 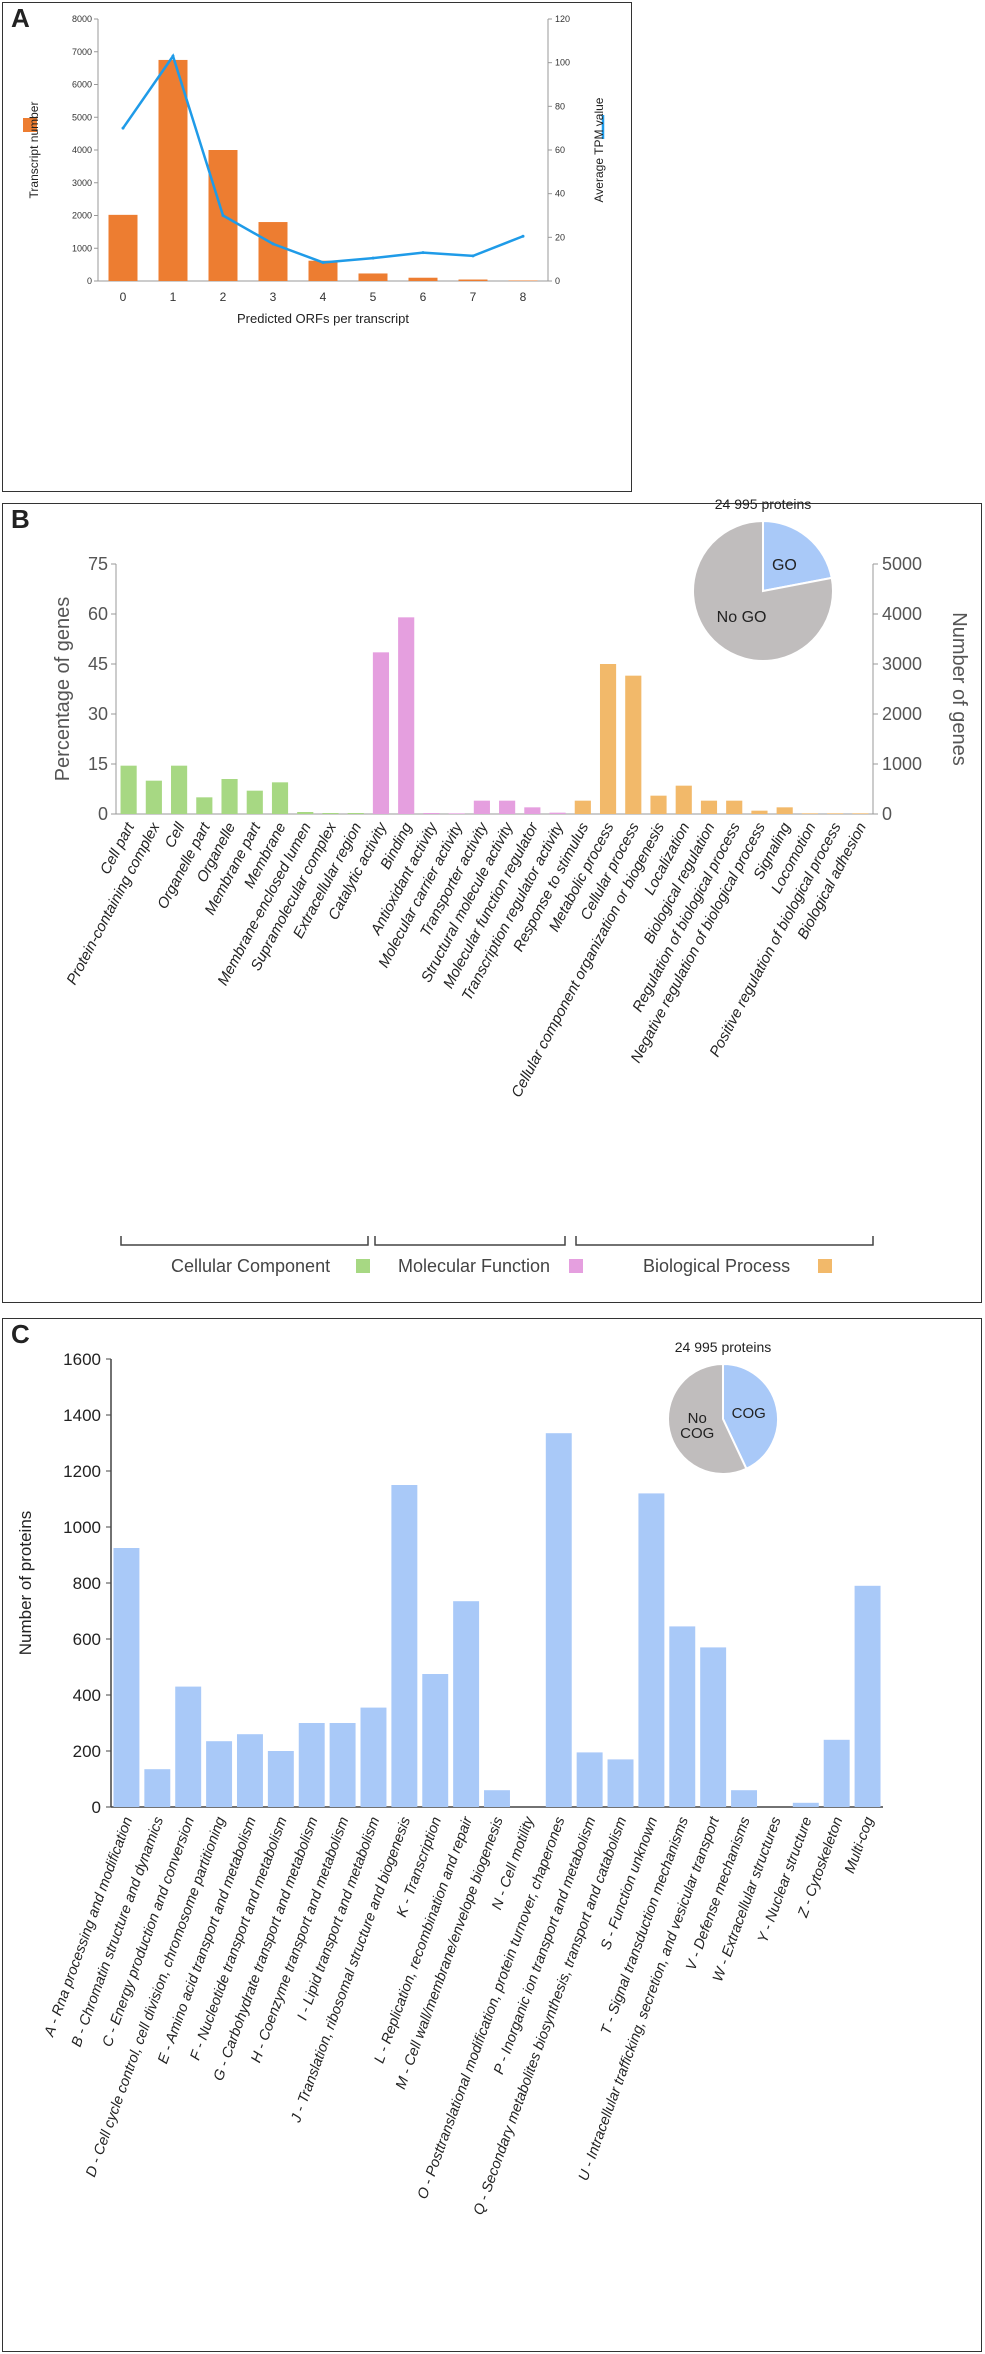 I want to click on x-tick-label-a: 8, so click(x=523, y=297).